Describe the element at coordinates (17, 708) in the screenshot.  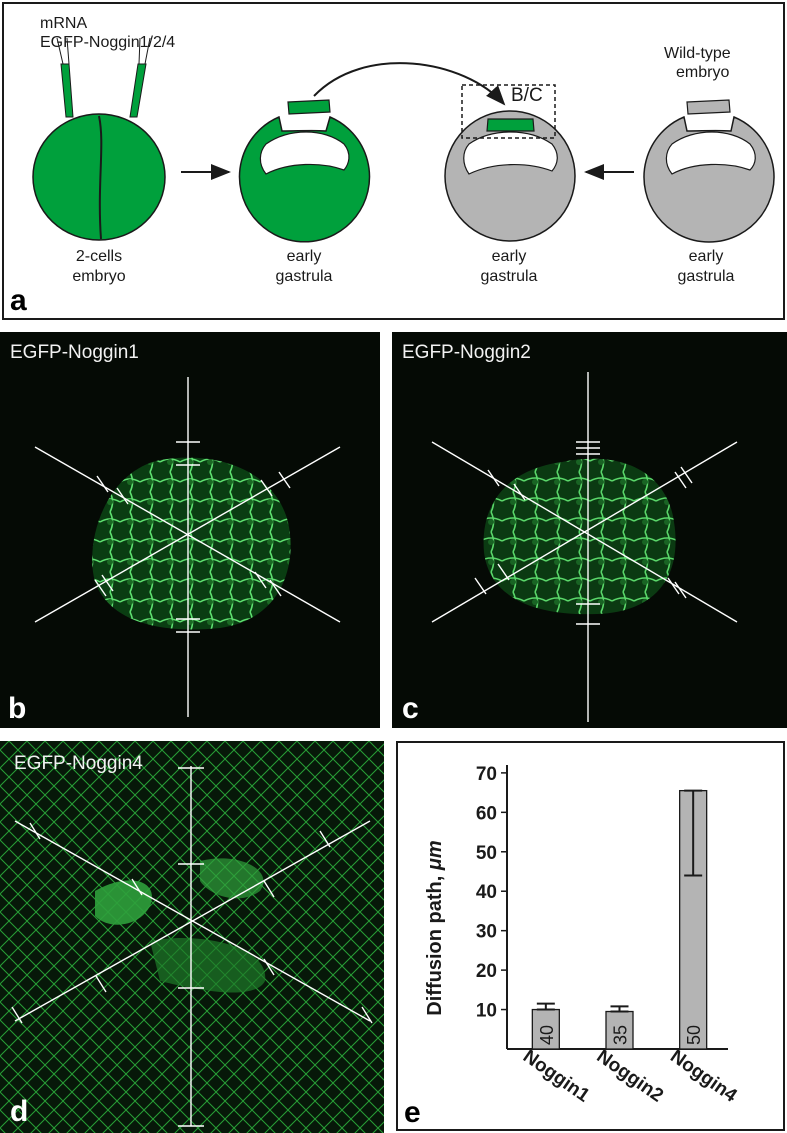
I see `panel-letter-b: b` at that location.